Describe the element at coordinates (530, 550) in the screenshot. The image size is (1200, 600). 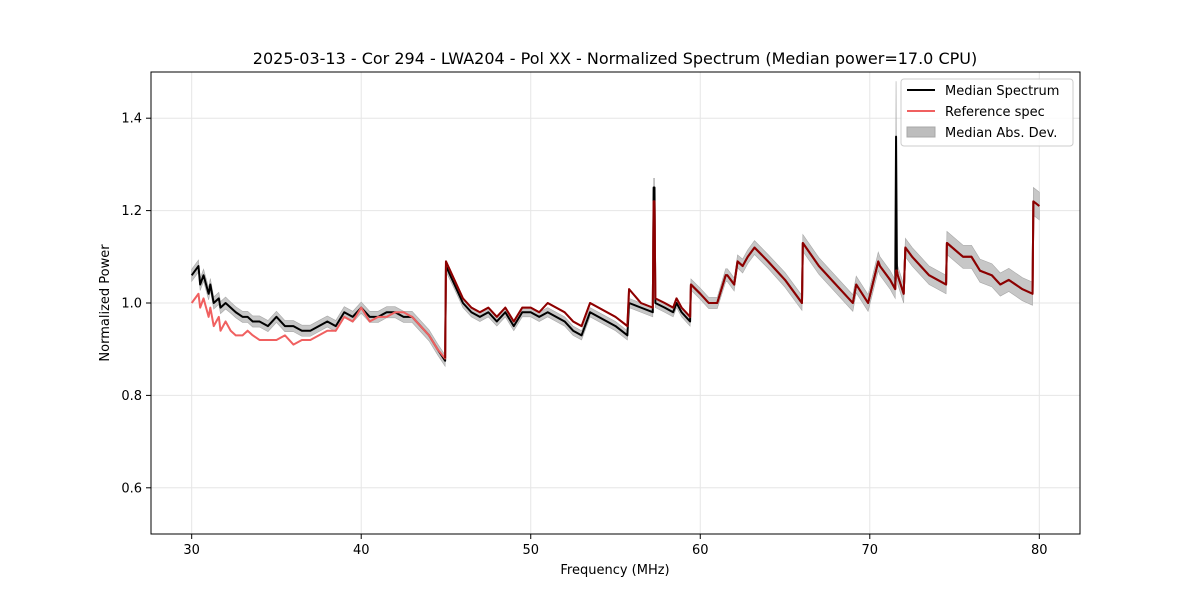
I see `x-tick-label: 50` at that location.